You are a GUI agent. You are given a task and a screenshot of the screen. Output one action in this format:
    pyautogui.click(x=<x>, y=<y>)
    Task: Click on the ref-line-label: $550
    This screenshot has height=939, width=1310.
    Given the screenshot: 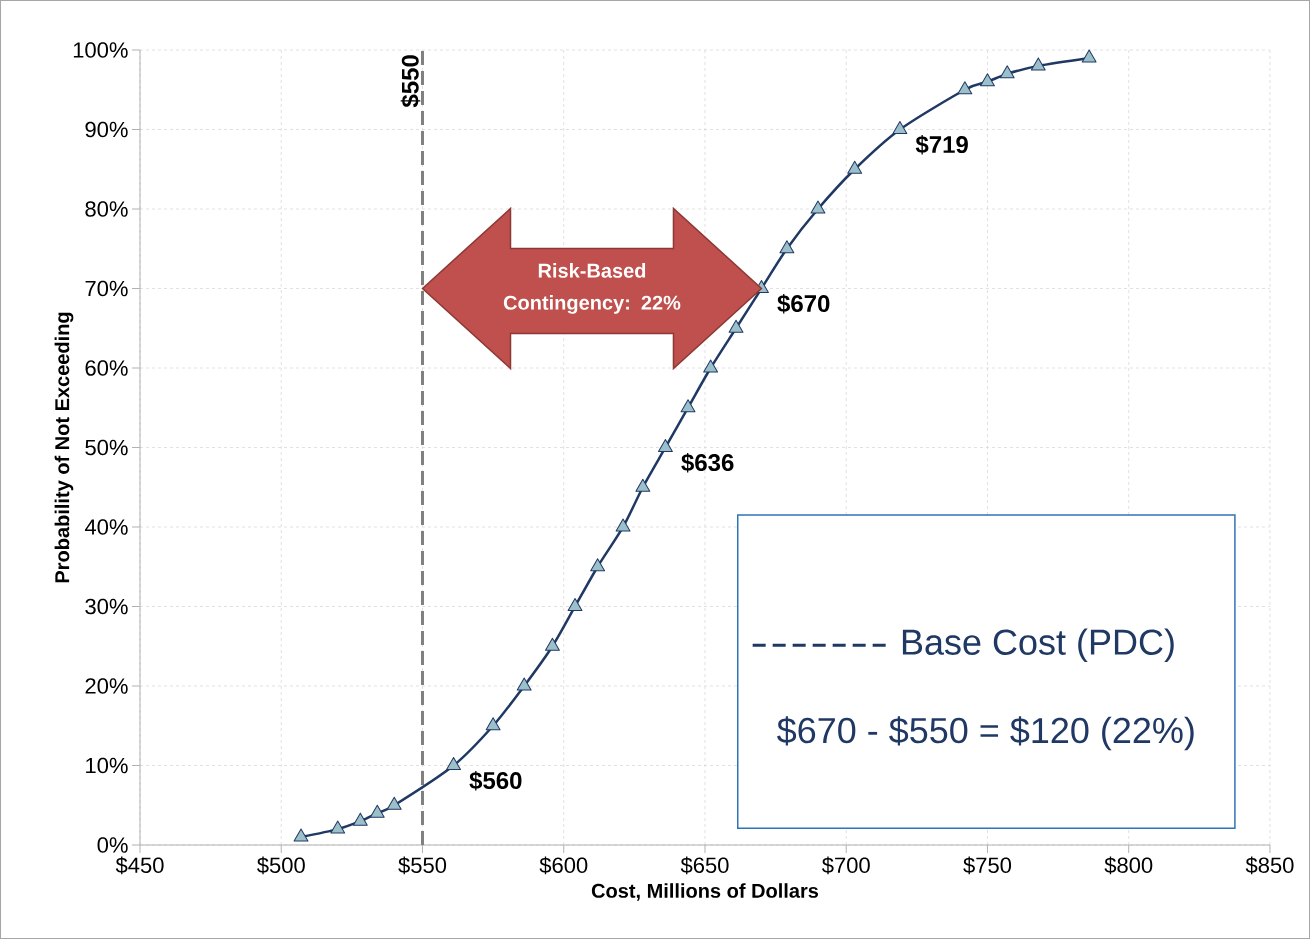 What is the action you would take?
    pyautogui.click(x=410, y=81)
    